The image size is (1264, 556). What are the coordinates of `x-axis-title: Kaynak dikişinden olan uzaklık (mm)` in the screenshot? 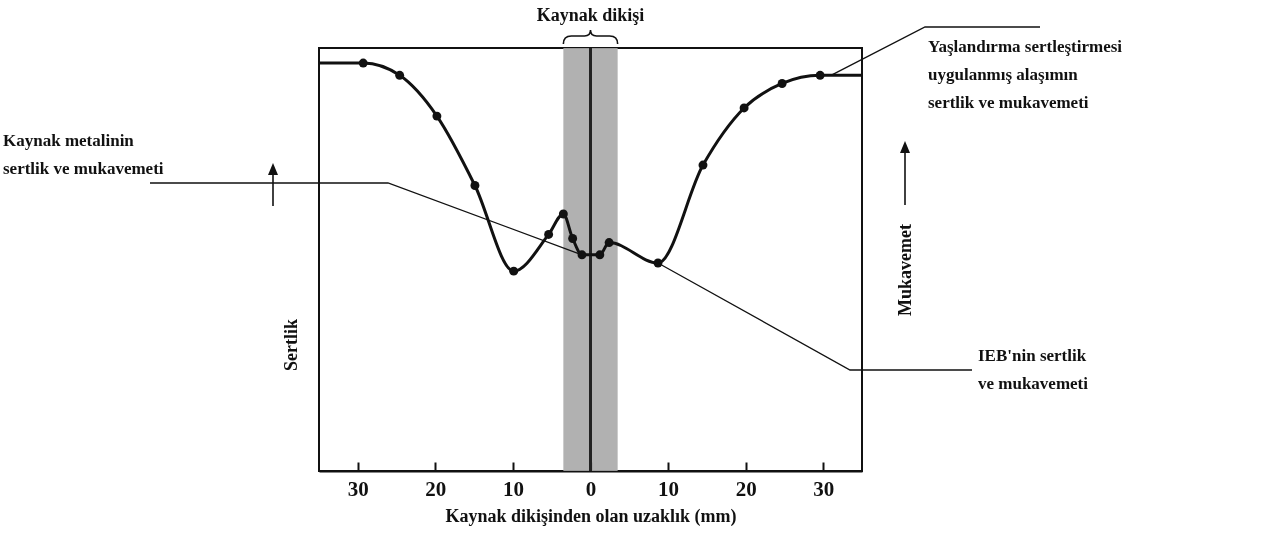 It's located at (591, 516).